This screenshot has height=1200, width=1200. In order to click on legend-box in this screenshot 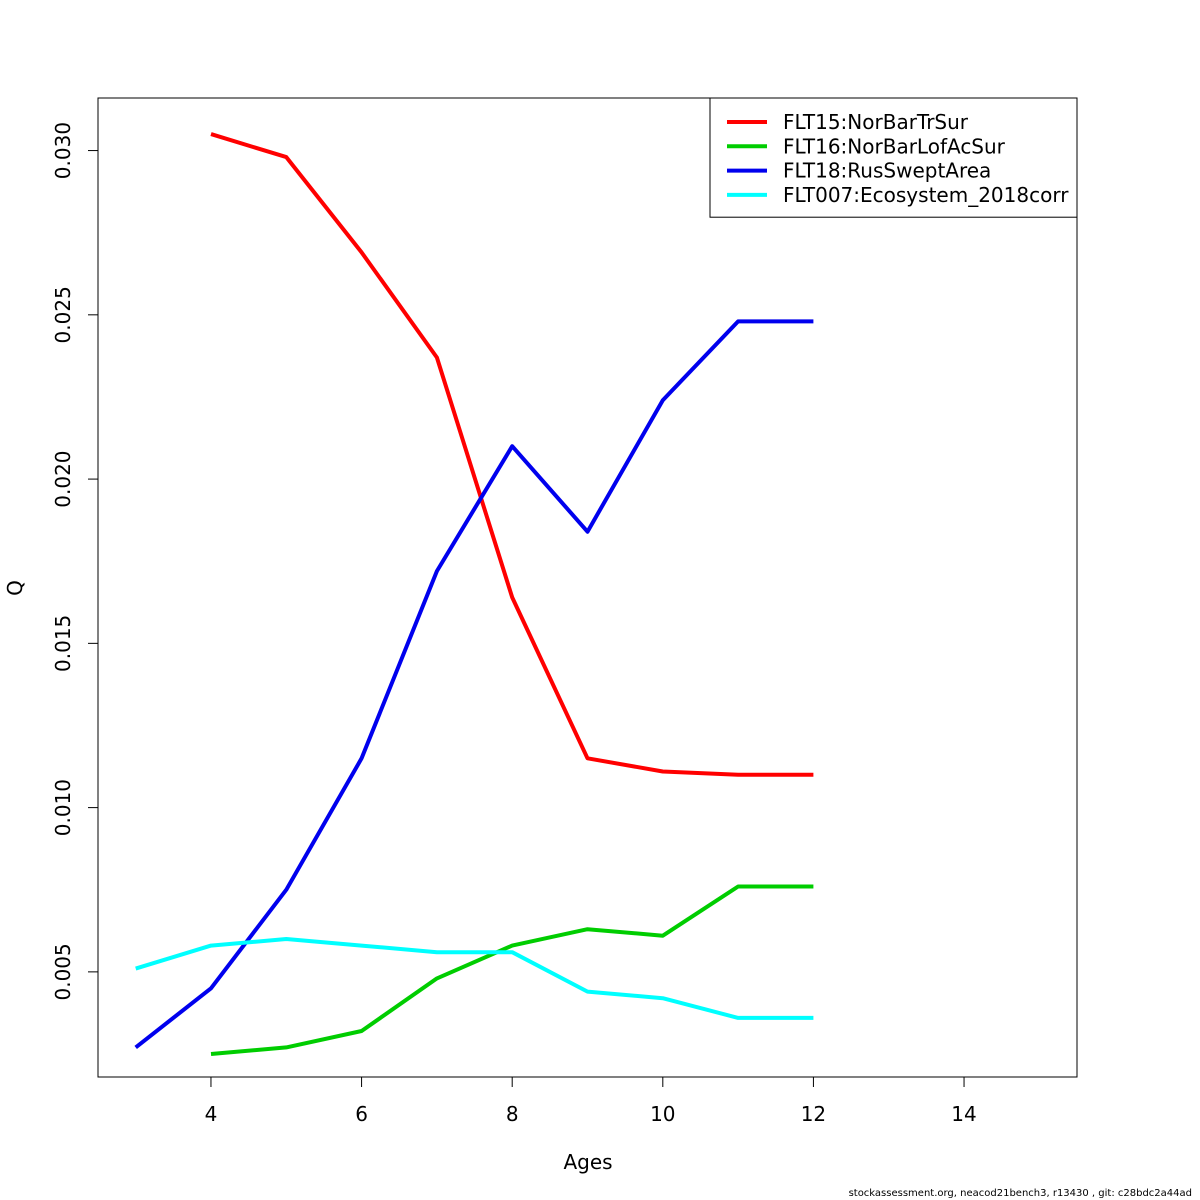, I will do `click(893, 157)`.